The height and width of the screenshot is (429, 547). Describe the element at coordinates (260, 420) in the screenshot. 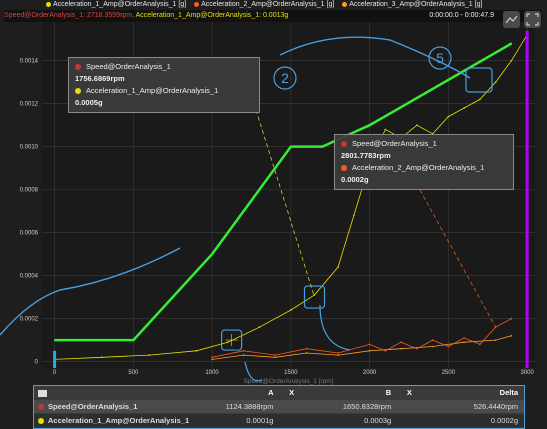

I see `row-a-value: 0.0001g` at that location.